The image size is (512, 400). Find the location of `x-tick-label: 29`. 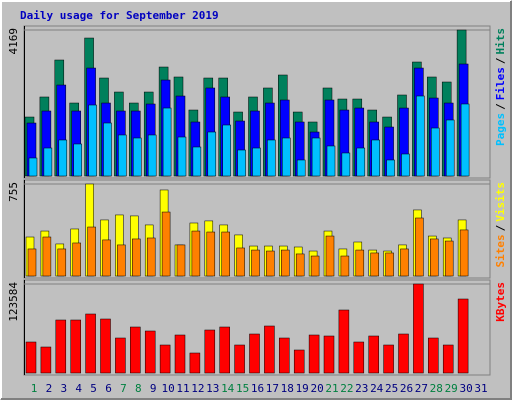

x-tick-label: 29 is located at coordinates (451, 388).